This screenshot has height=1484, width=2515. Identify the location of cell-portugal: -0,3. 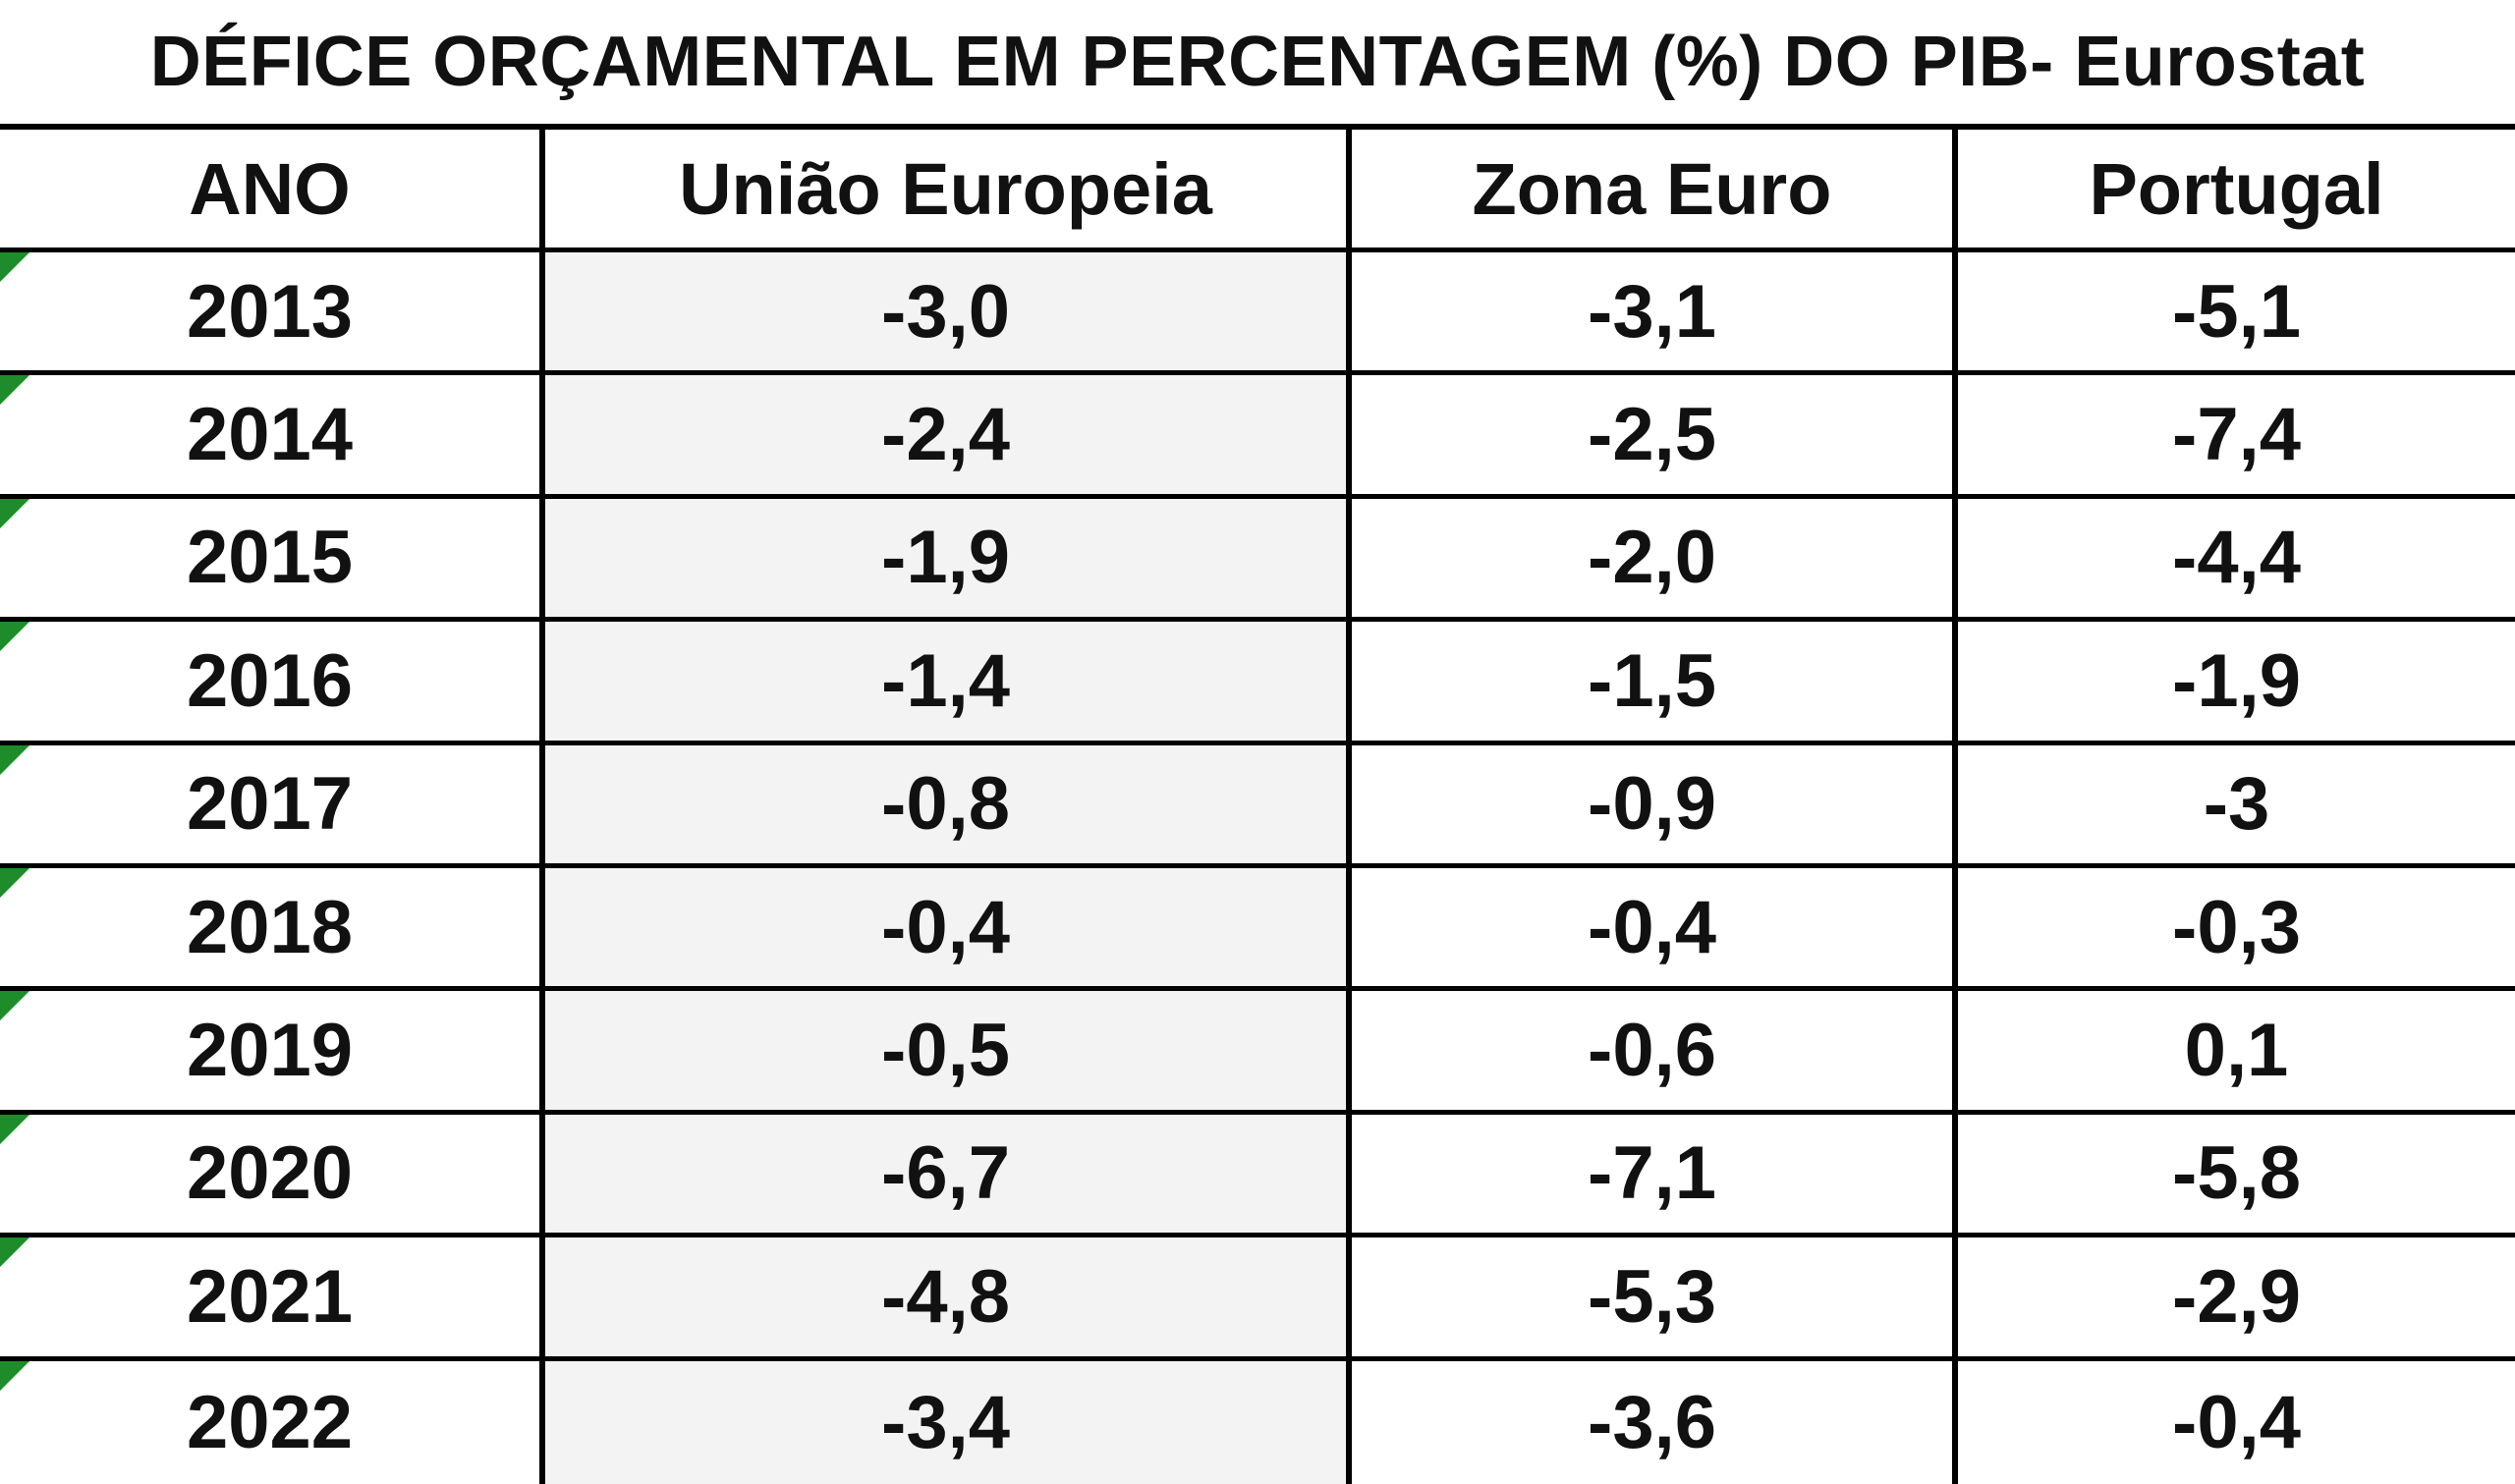
(2236, 927).